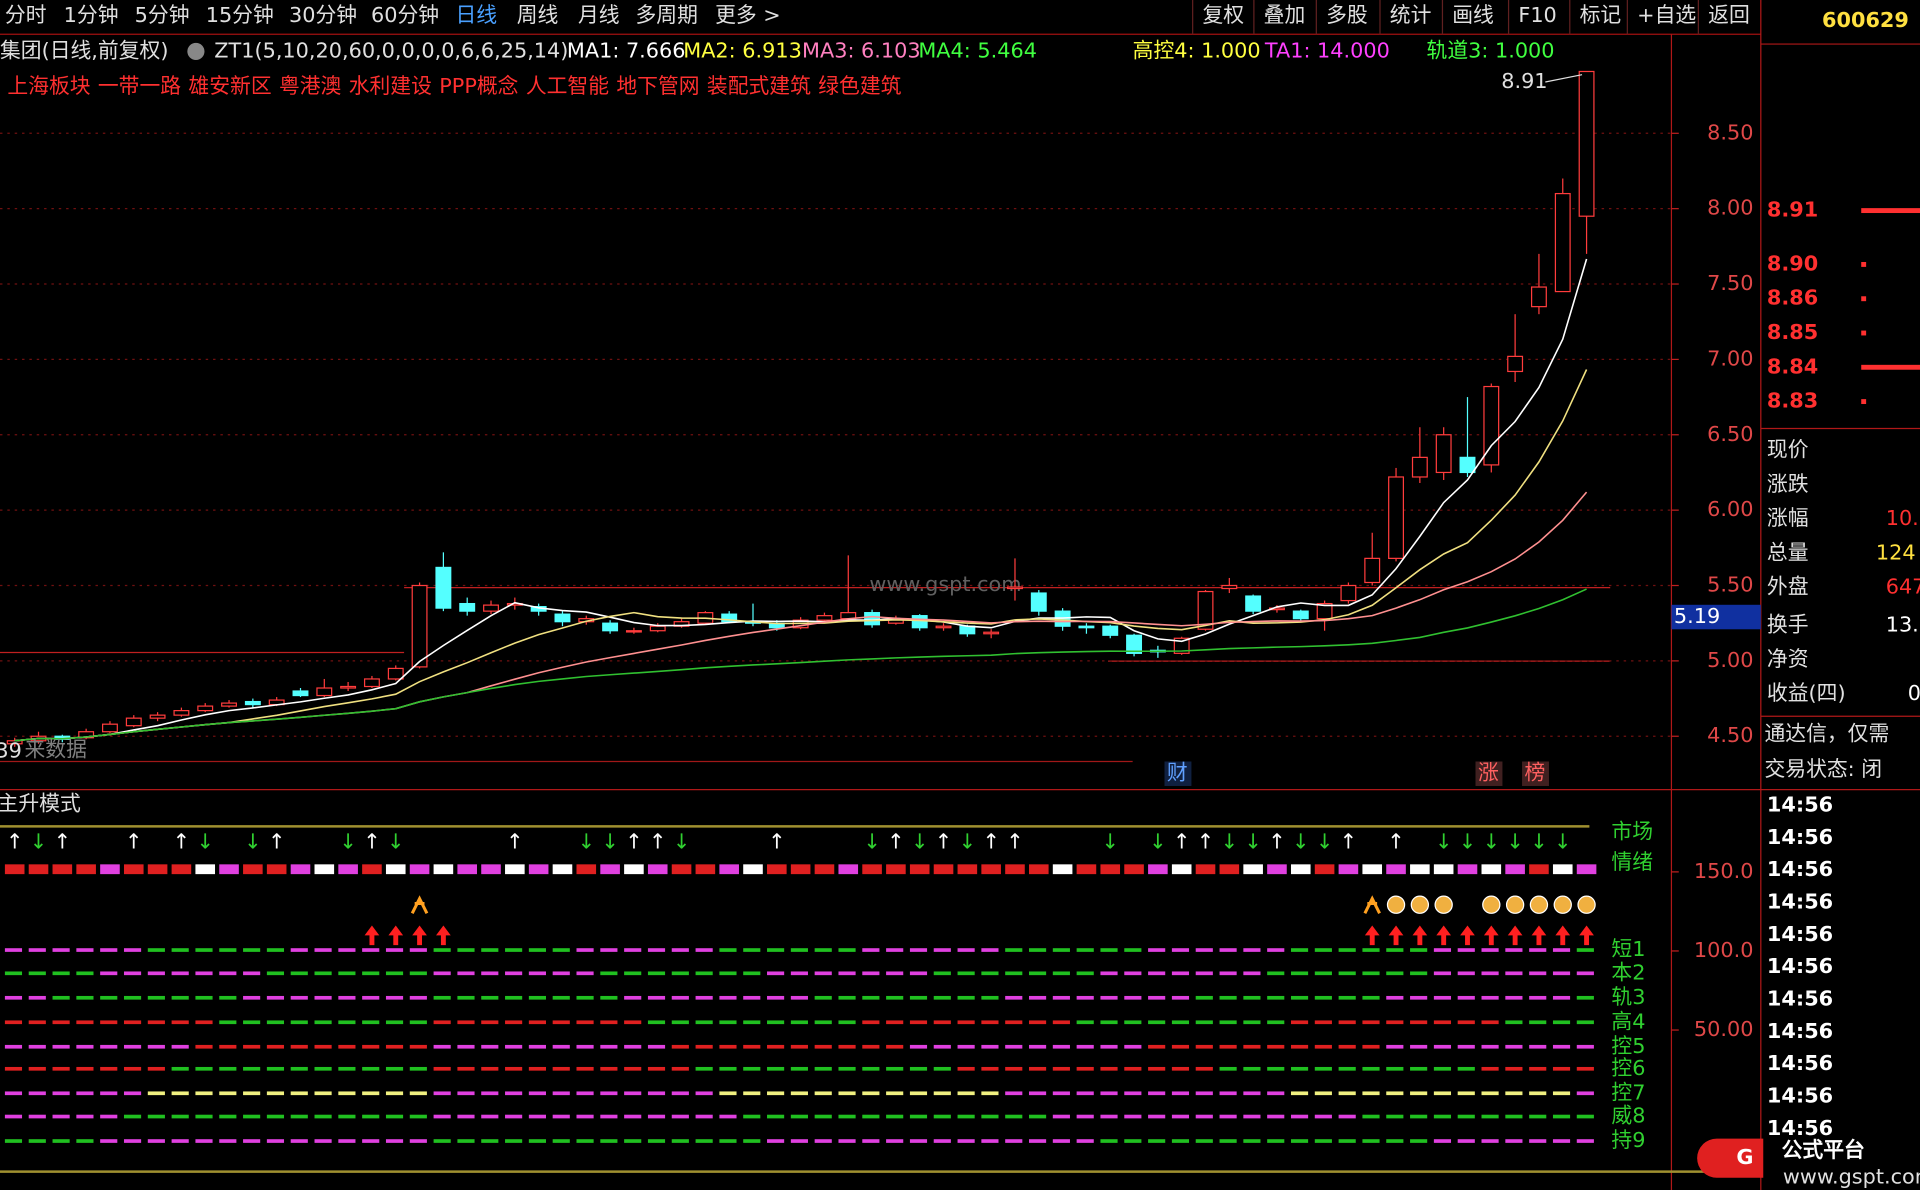 This screenshot has height=1190, width=1920. I want to click on toolbar-button: 返回, so click(1729, 15).